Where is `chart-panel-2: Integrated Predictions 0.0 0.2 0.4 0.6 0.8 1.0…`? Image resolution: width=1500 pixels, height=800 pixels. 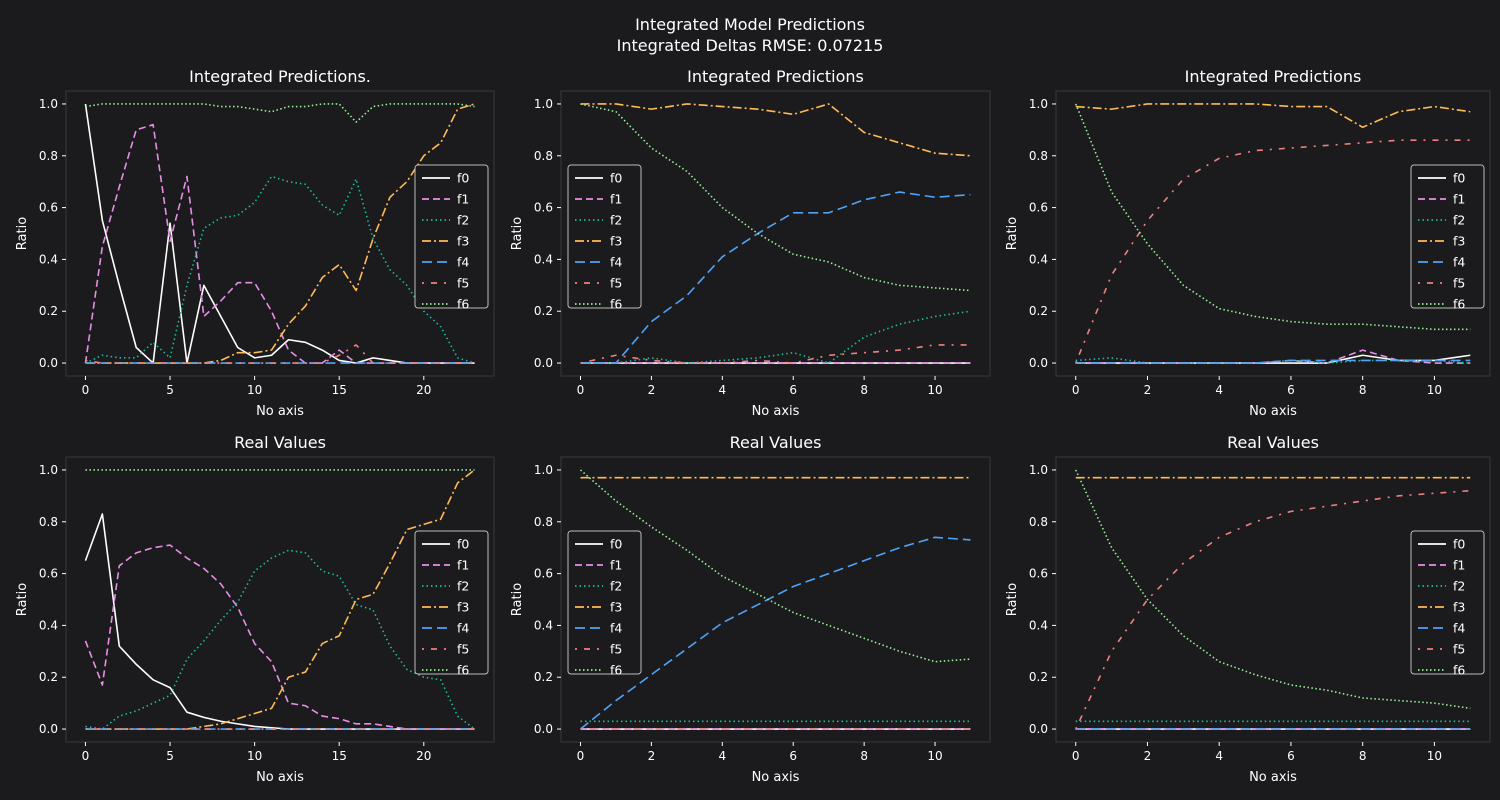 chart-panel-2: Integrated Predictions 0.0 0.2 0.4 0.6 0.8 1.0… is located at coordinates (1248, 243).